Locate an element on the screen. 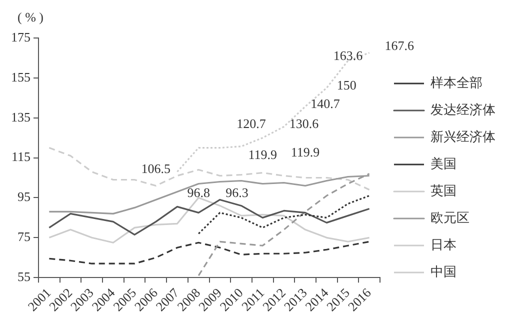  annotation: 96.8 is located at coordinates (198, 192).